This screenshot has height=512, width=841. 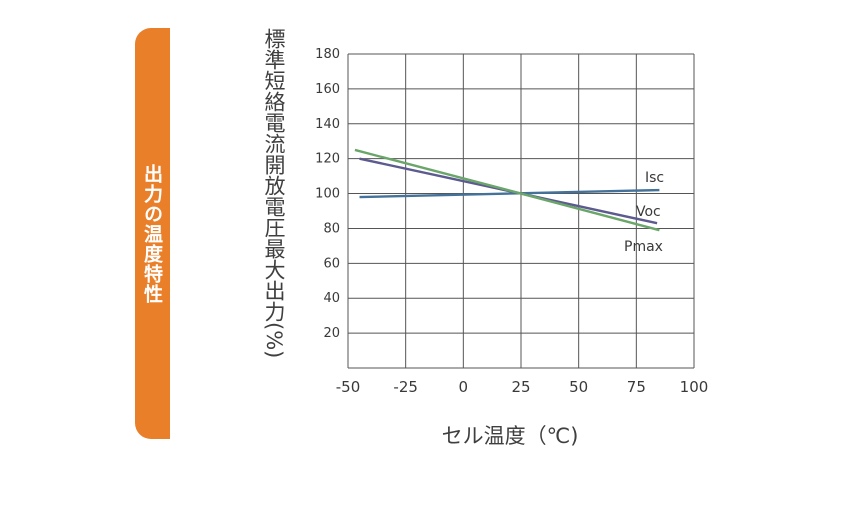 I want to click on x-tick-label: 0, so click(x=464, y=387).